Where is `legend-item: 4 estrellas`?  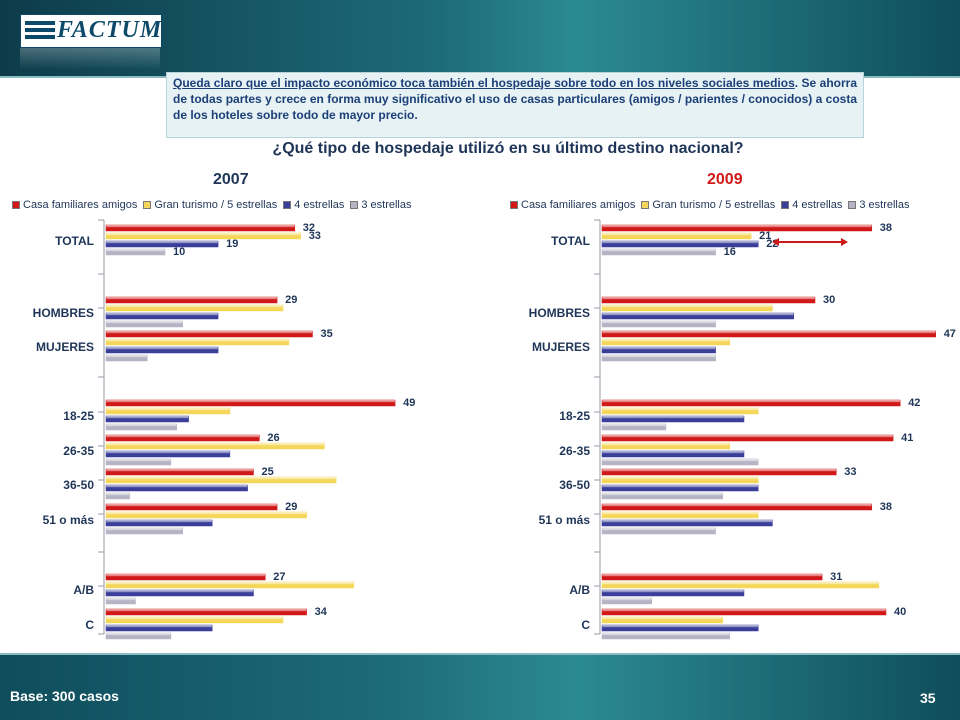
legend-item: 4 estrellas is located at coordinates (811, 205).